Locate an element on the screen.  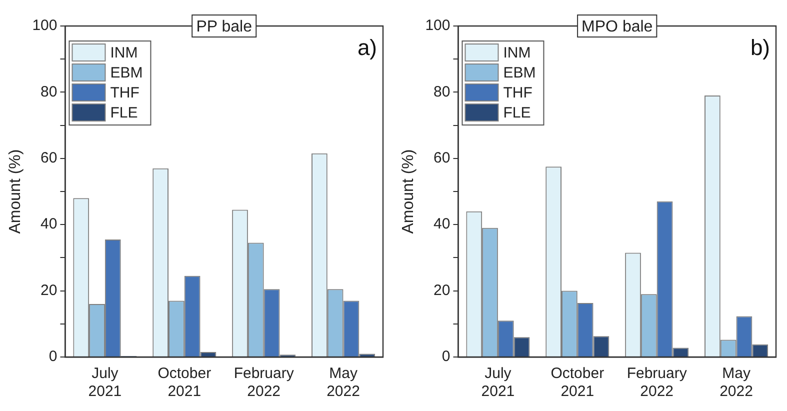
chart-title: MPO bale is located at coordinates (617, 27).